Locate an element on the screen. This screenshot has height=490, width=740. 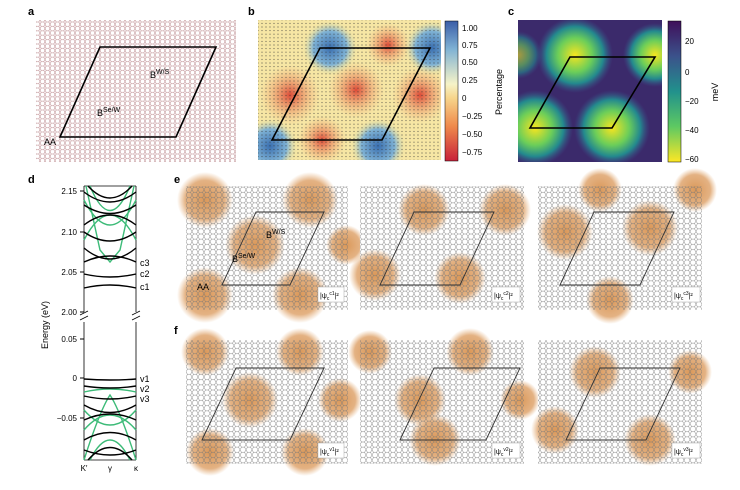
ytick-neg-0-05: −0.05 is located at coordinates (67, 418).